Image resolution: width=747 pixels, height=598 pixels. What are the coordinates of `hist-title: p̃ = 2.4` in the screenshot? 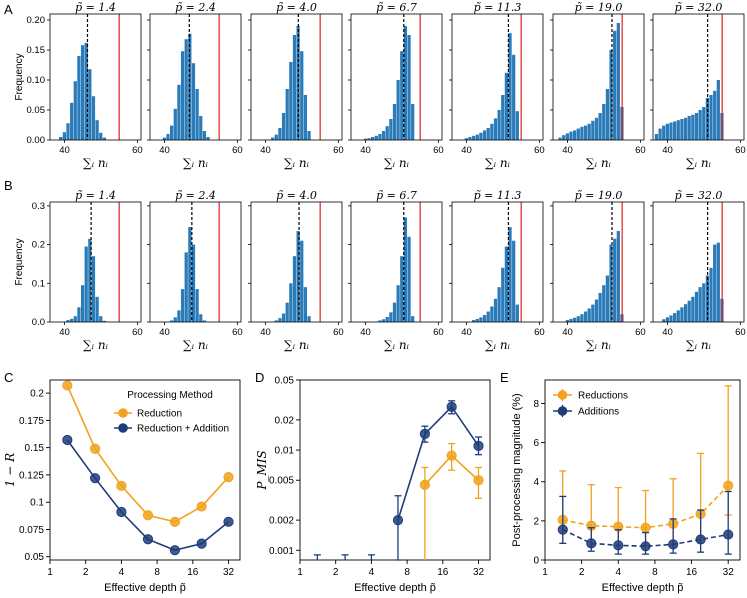 It's located at (195, 7).